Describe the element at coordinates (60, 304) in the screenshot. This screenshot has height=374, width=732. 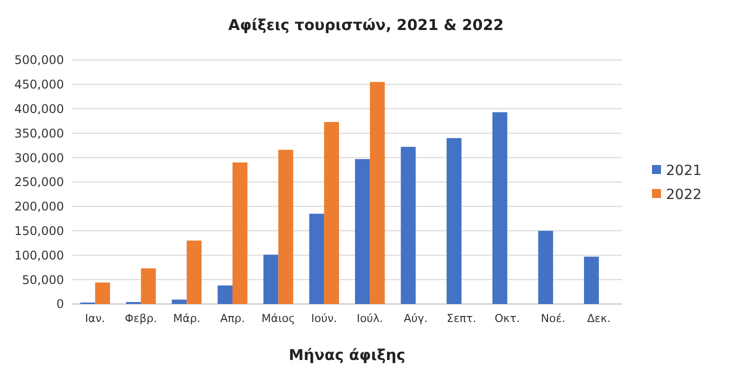
I see `y-tick-label: 0` at that location.